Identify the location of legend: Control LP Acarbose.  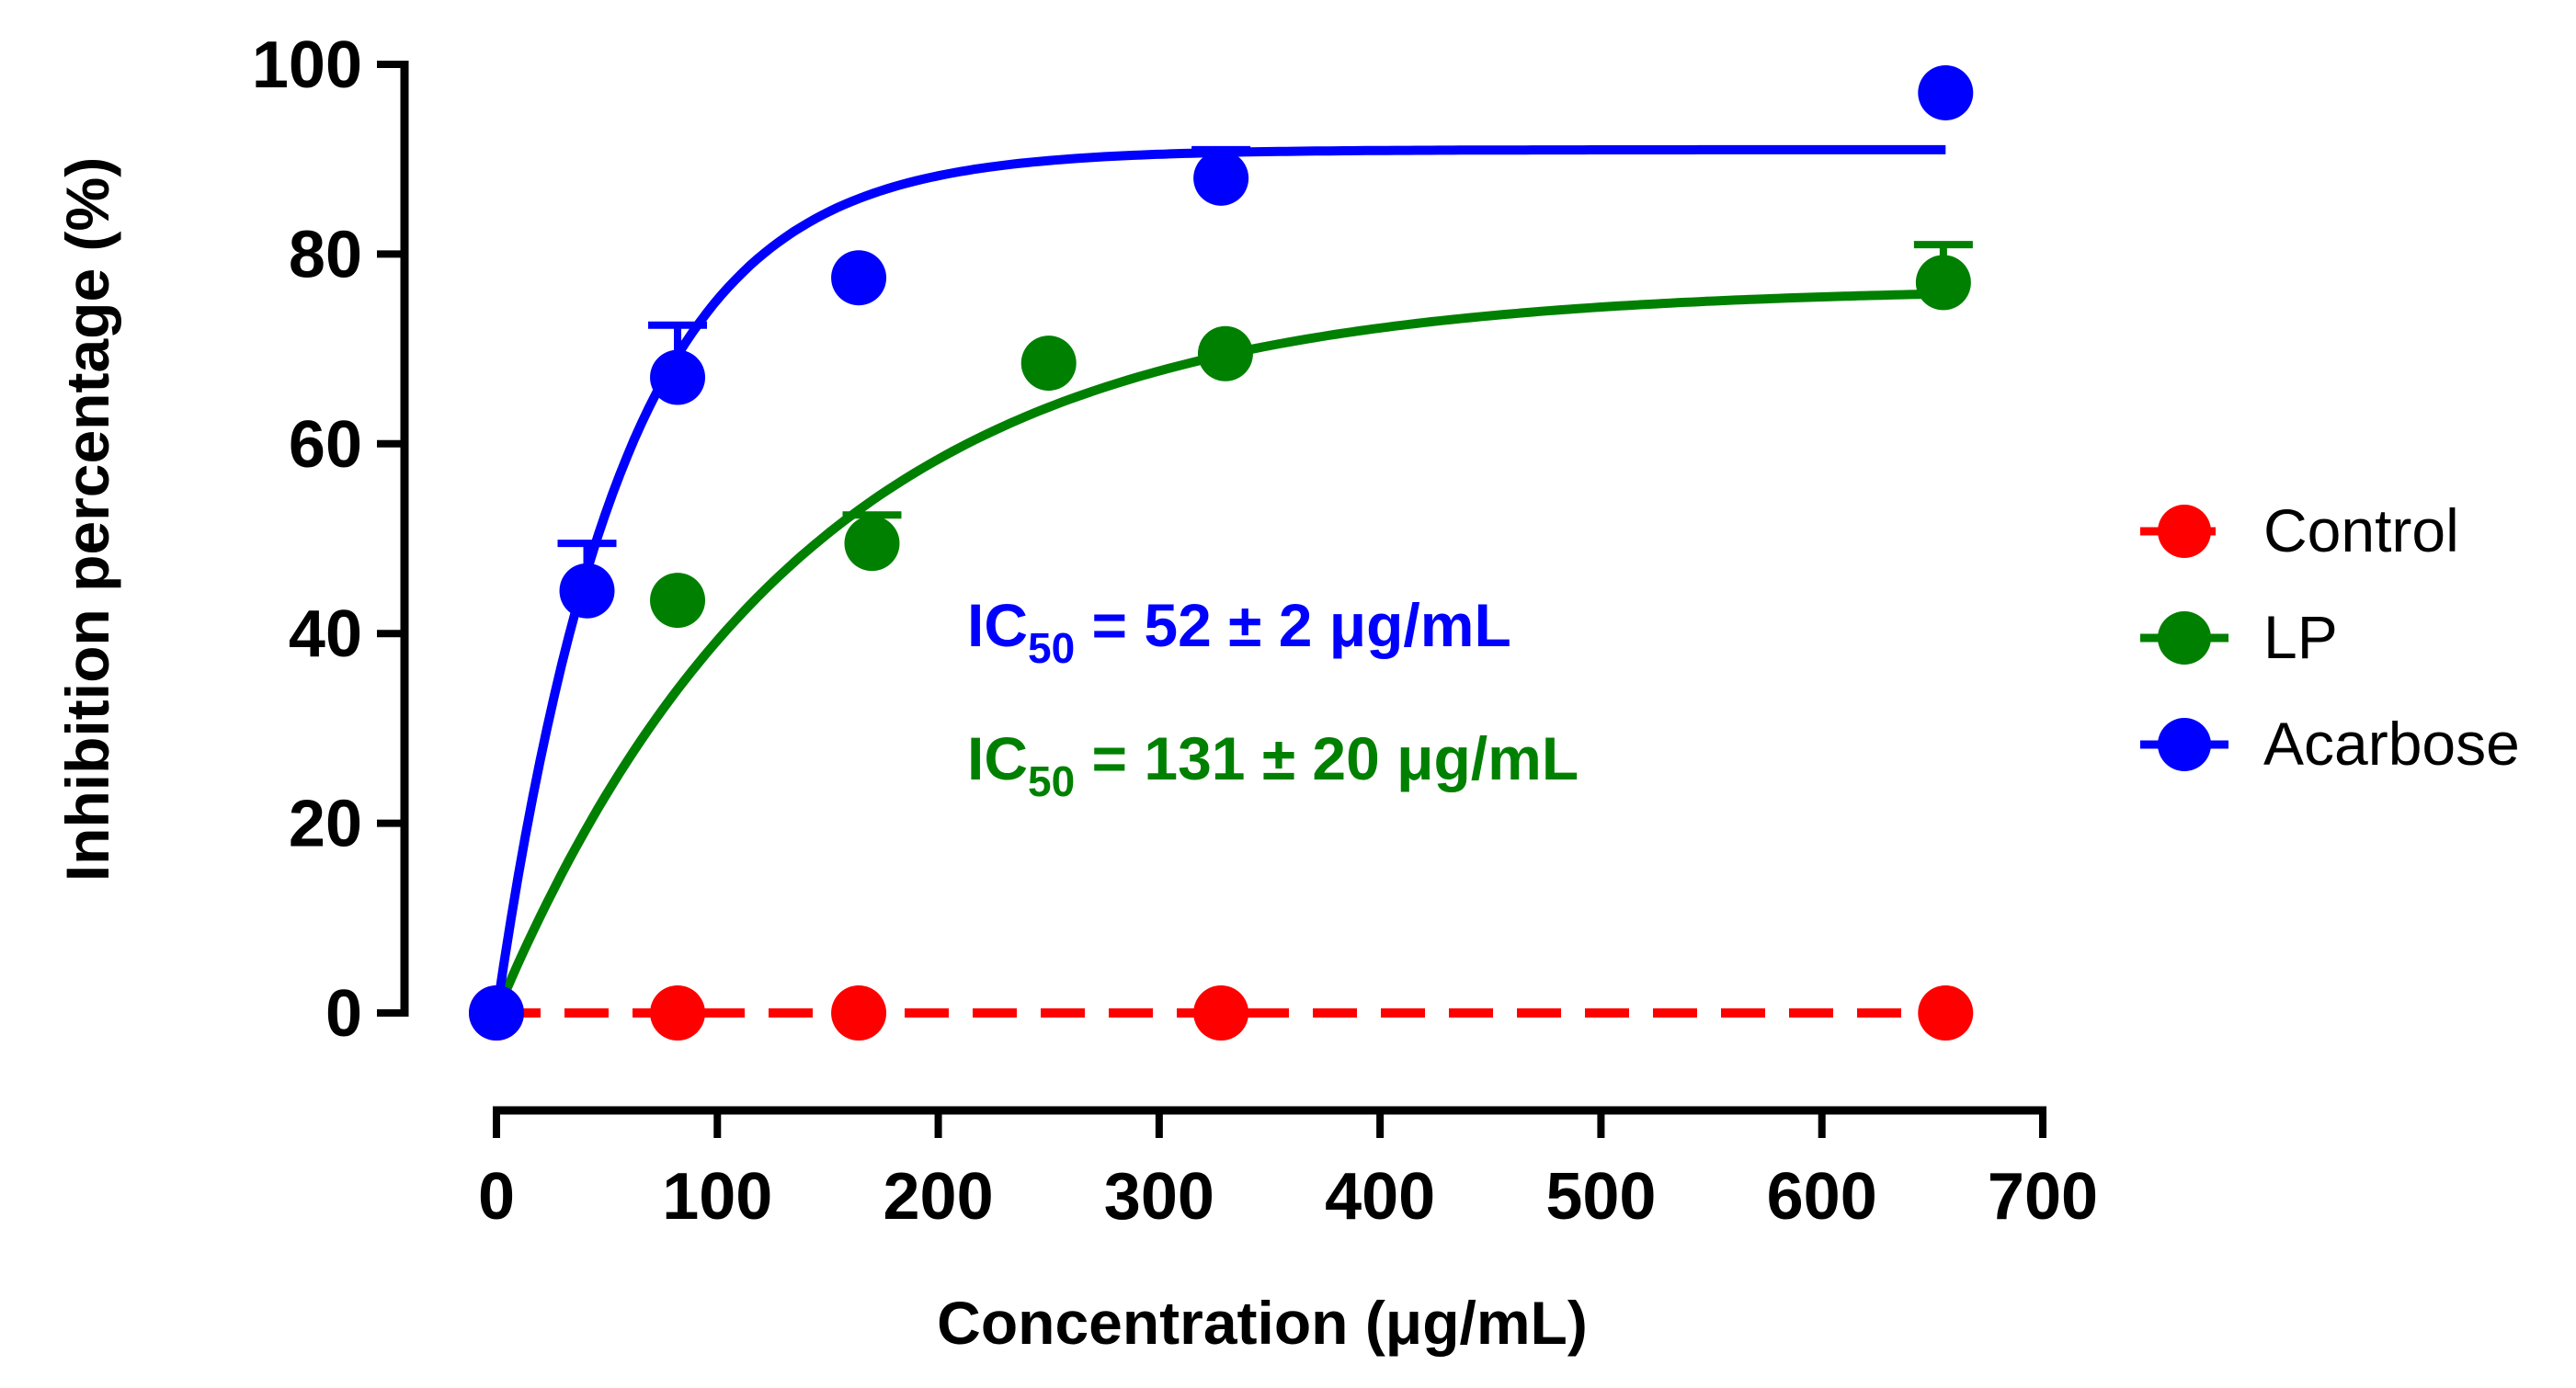
(2330, 637).